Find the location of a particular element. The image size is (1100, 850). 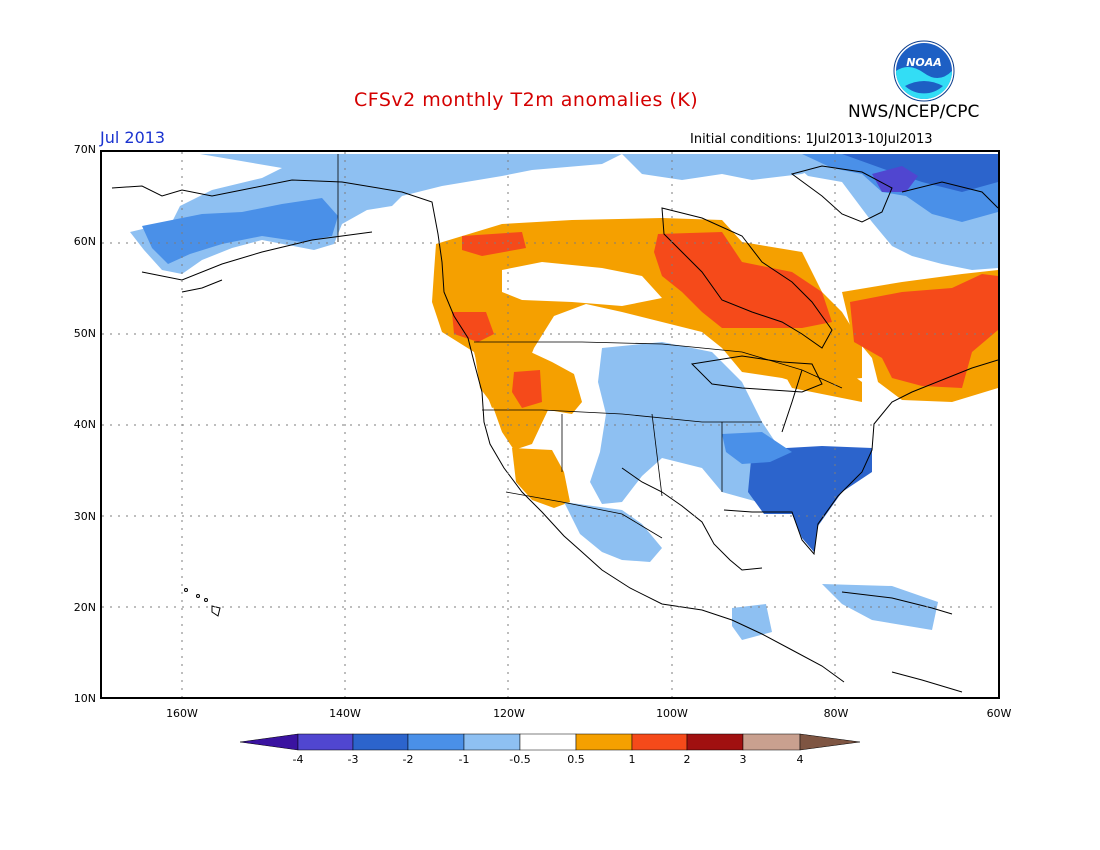

hawaii-islands is located at coordinates (202, 602).